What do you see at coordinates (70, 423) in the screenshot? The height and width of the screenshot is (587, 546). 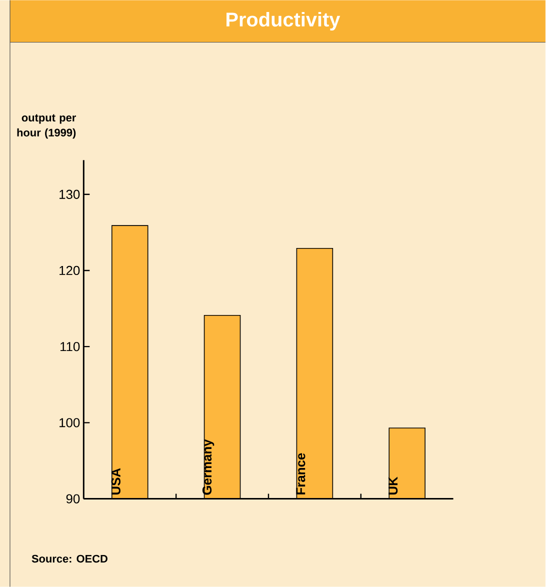 I see `y-tick-label: 100` at bounding box center [70, 423].